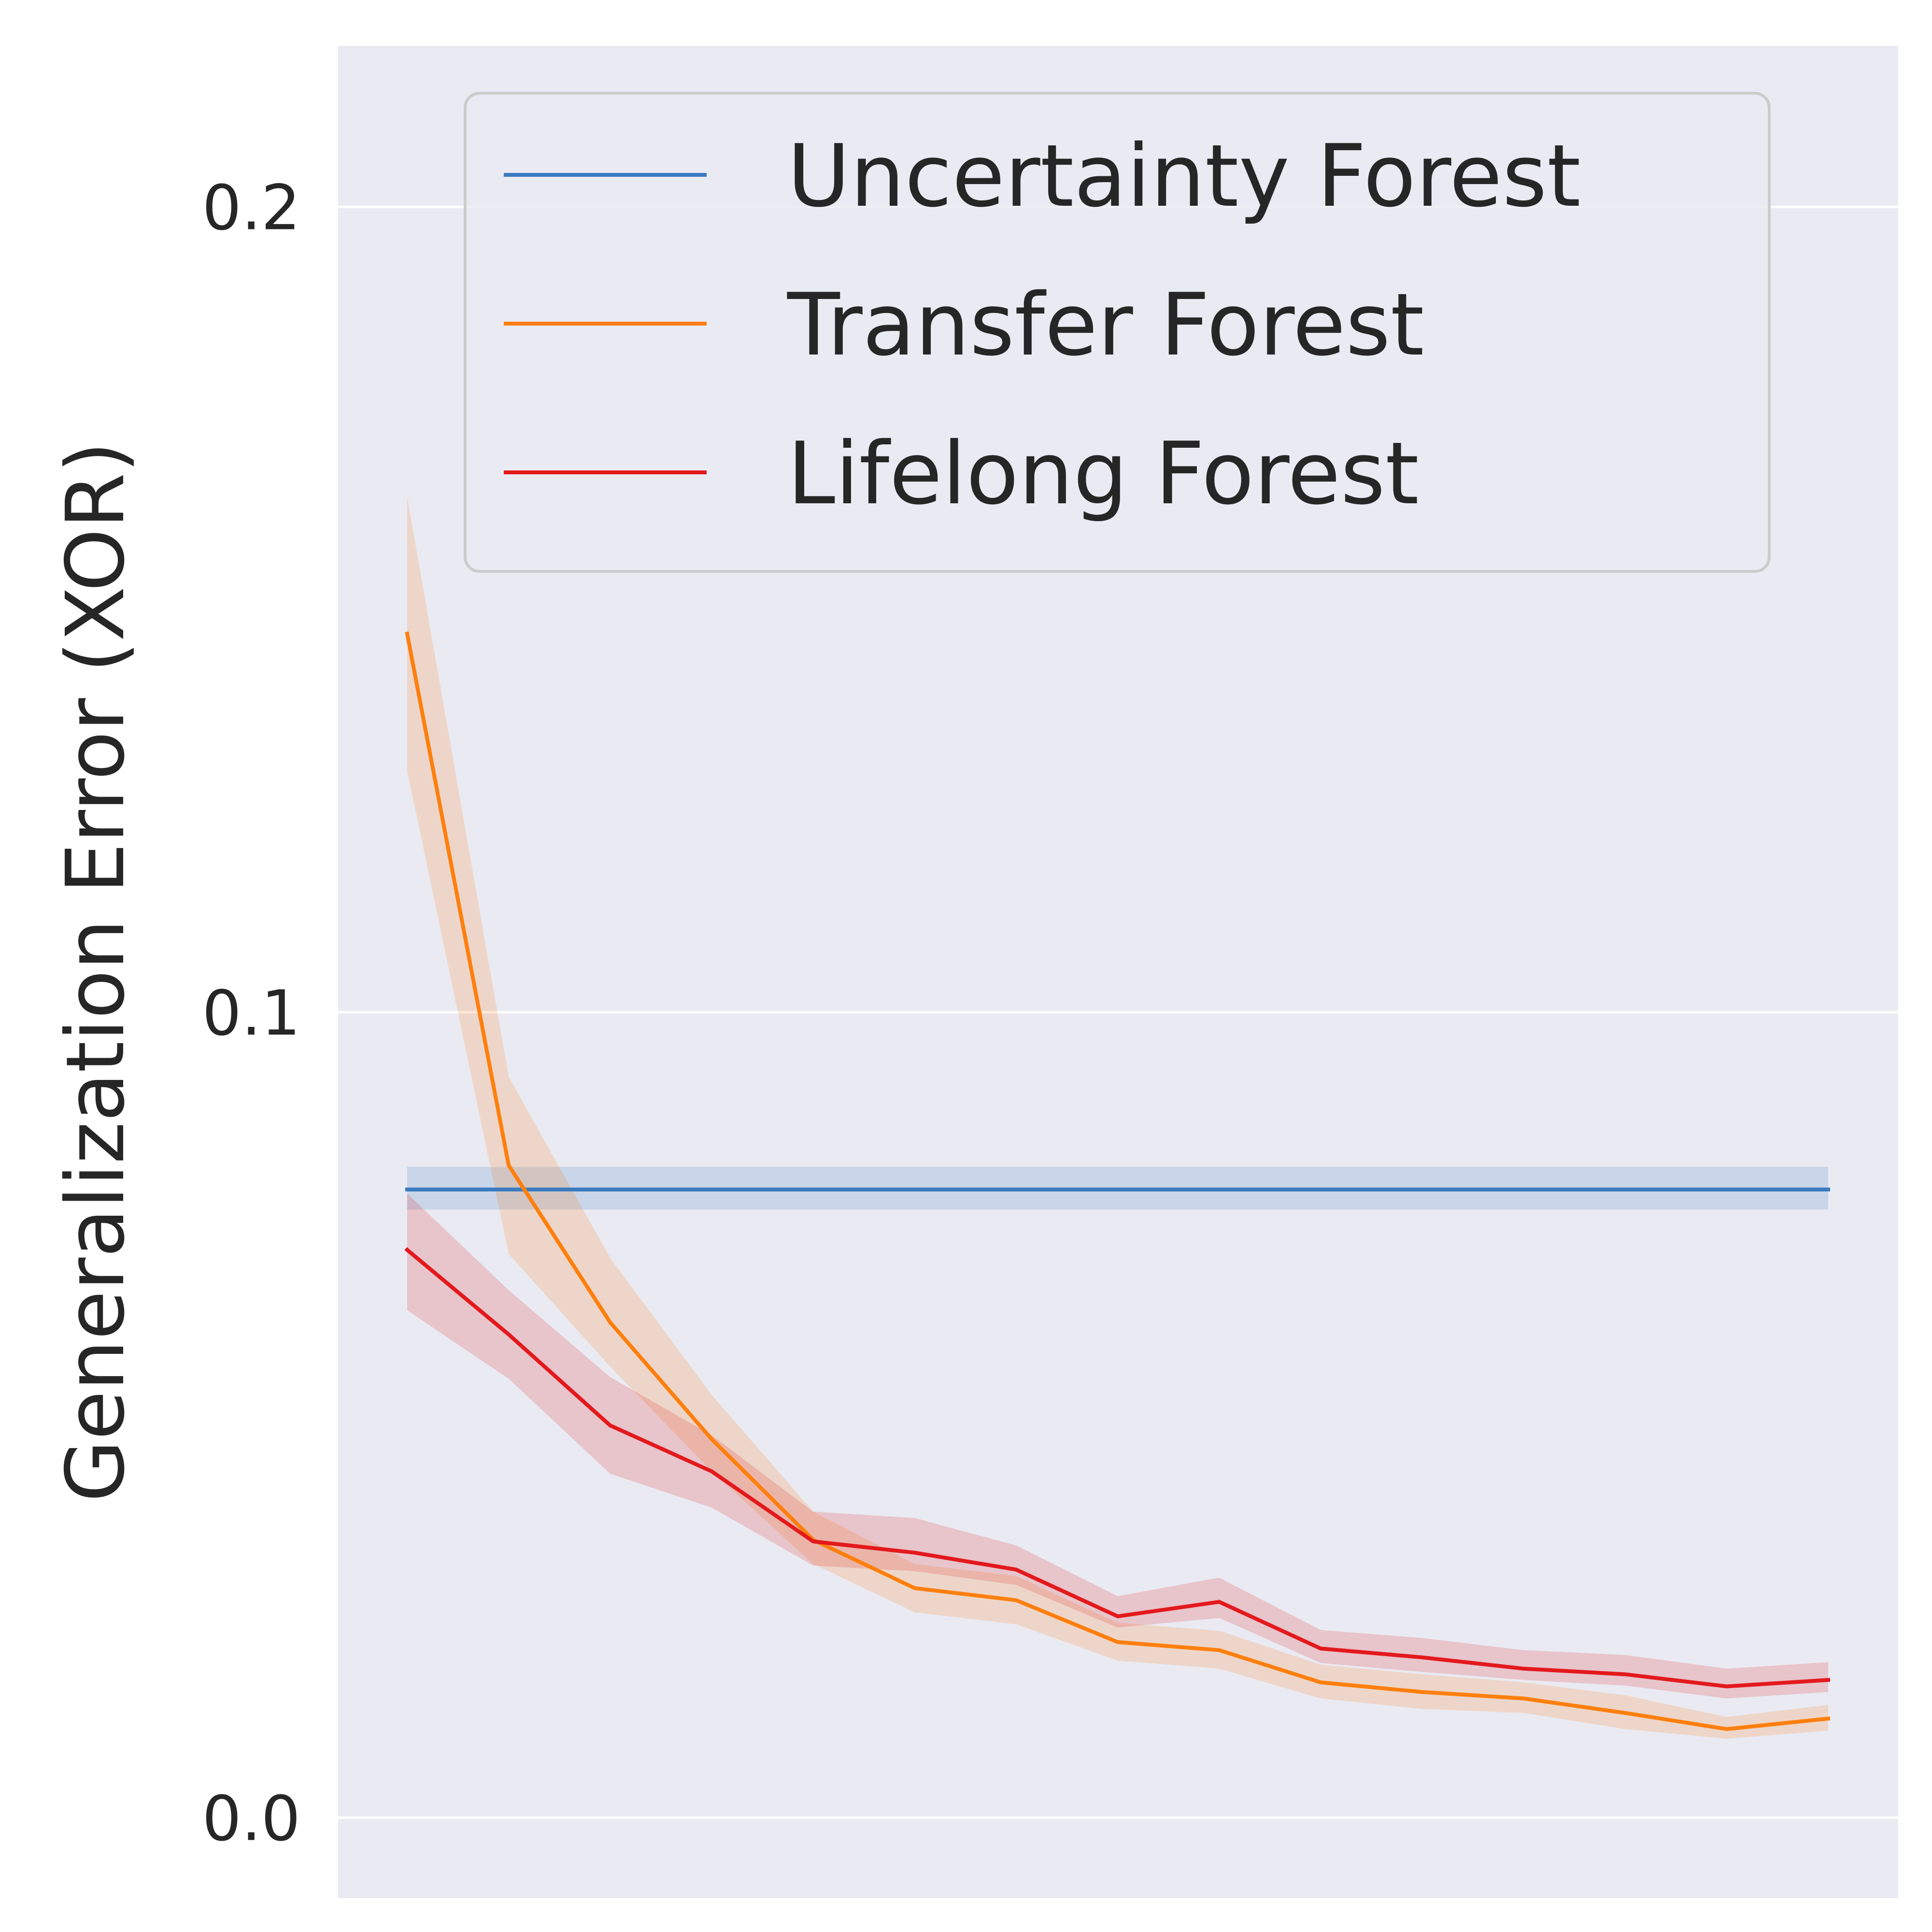 Image resolution: width=1932 pixels, height=1932 pixels. What do you see at coordinates (1184, 176) in the screenshot?
I see `legend-label-uncertainty-forest: Uncertainty Forest` at bounding box center [1184, 176].